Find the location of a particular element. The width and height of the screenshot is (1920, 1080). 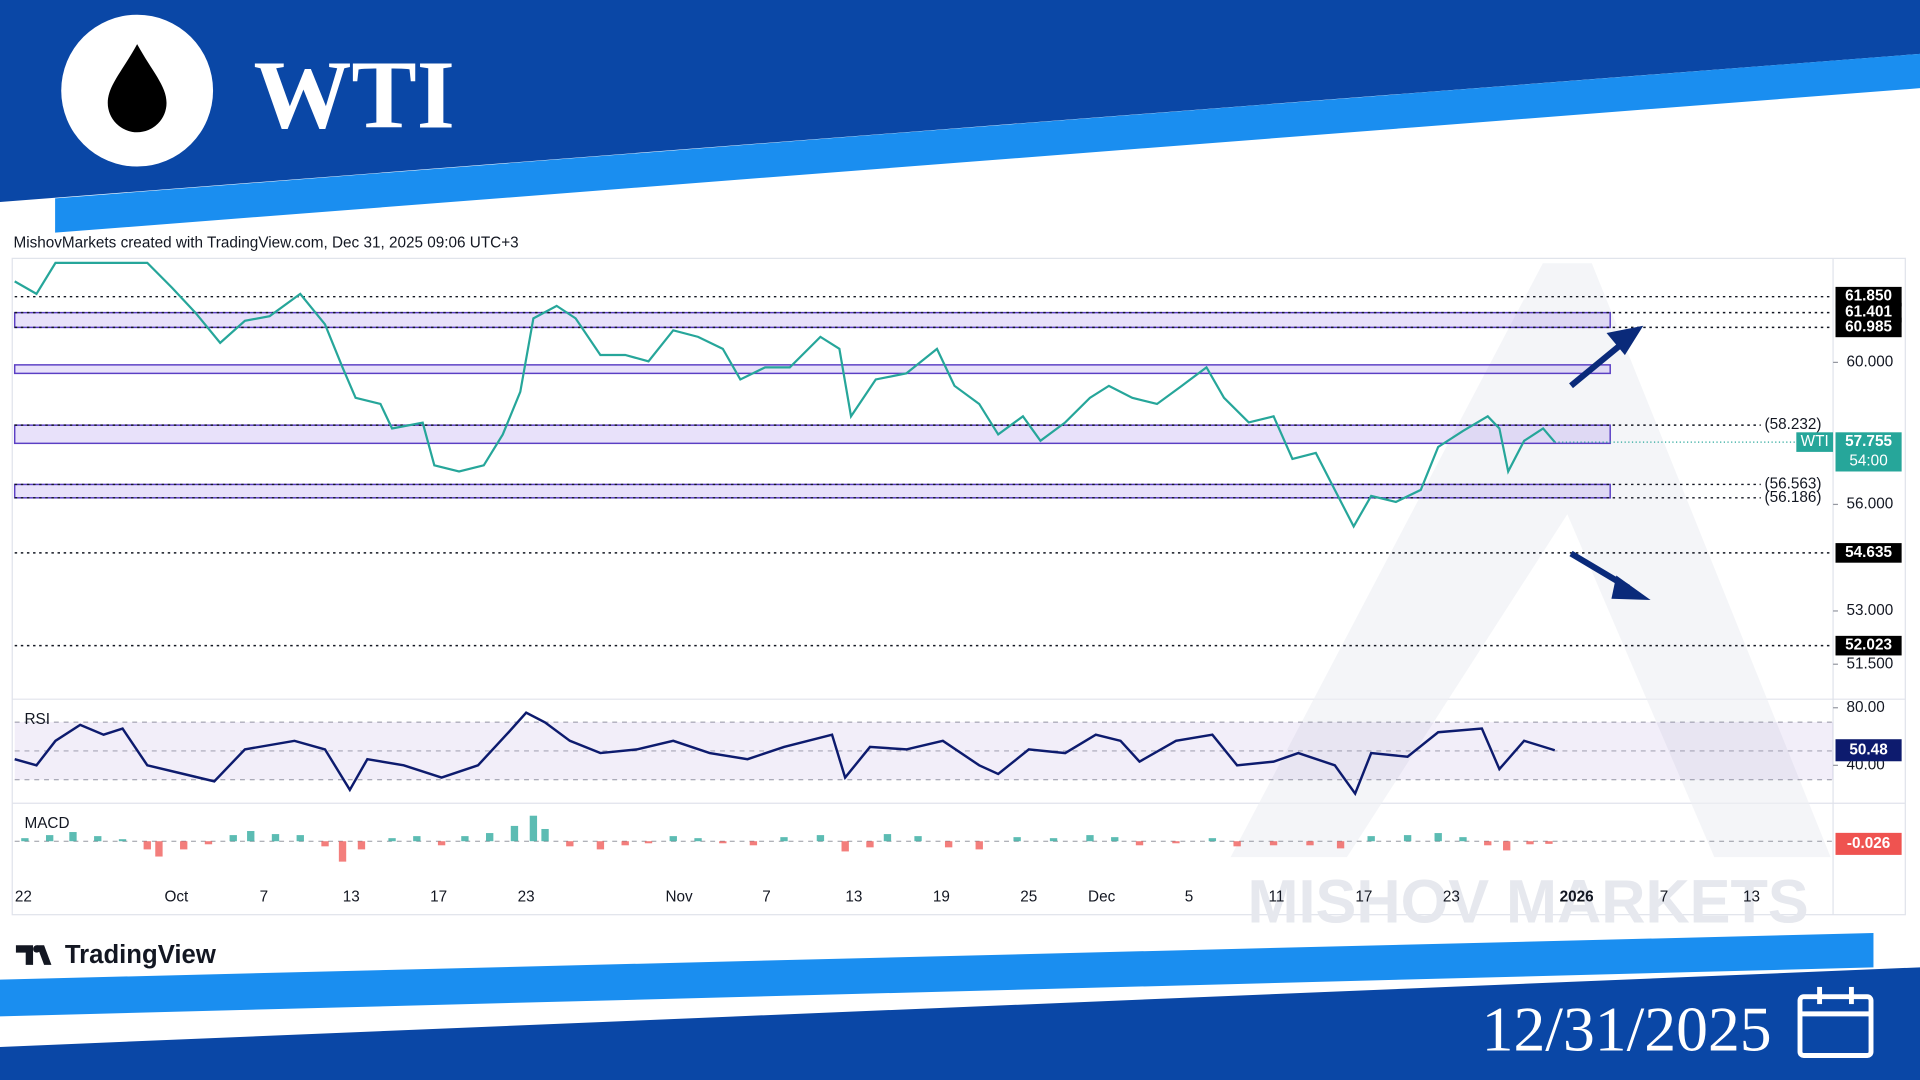

calendar-body is located at coordinates (1835, 1026).